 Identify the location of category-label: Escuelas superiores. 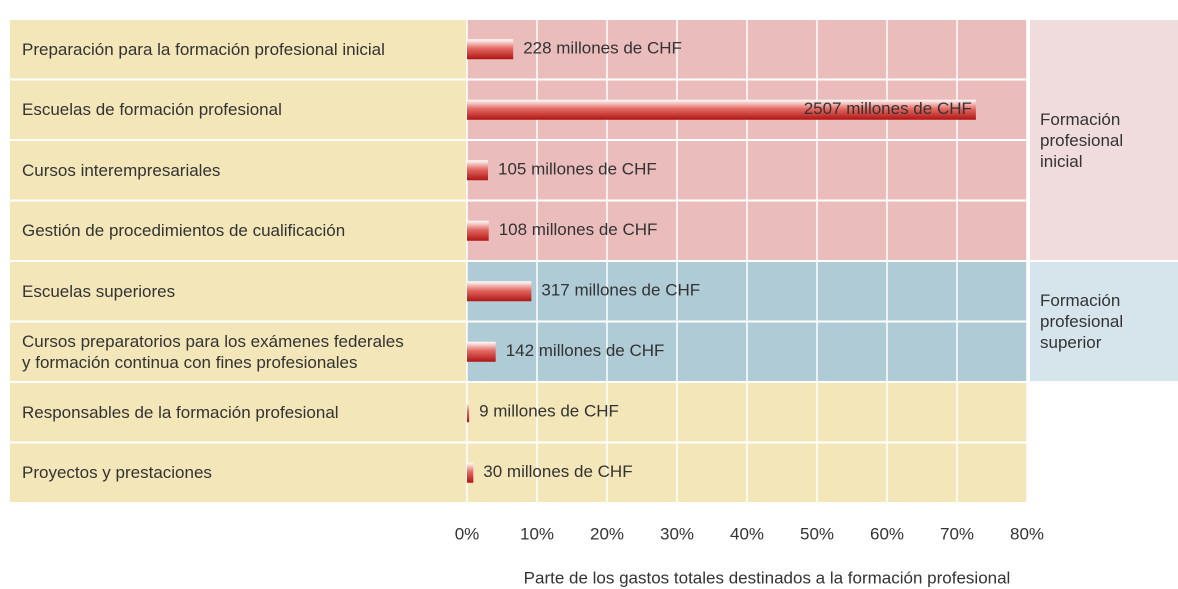
(99, 291).